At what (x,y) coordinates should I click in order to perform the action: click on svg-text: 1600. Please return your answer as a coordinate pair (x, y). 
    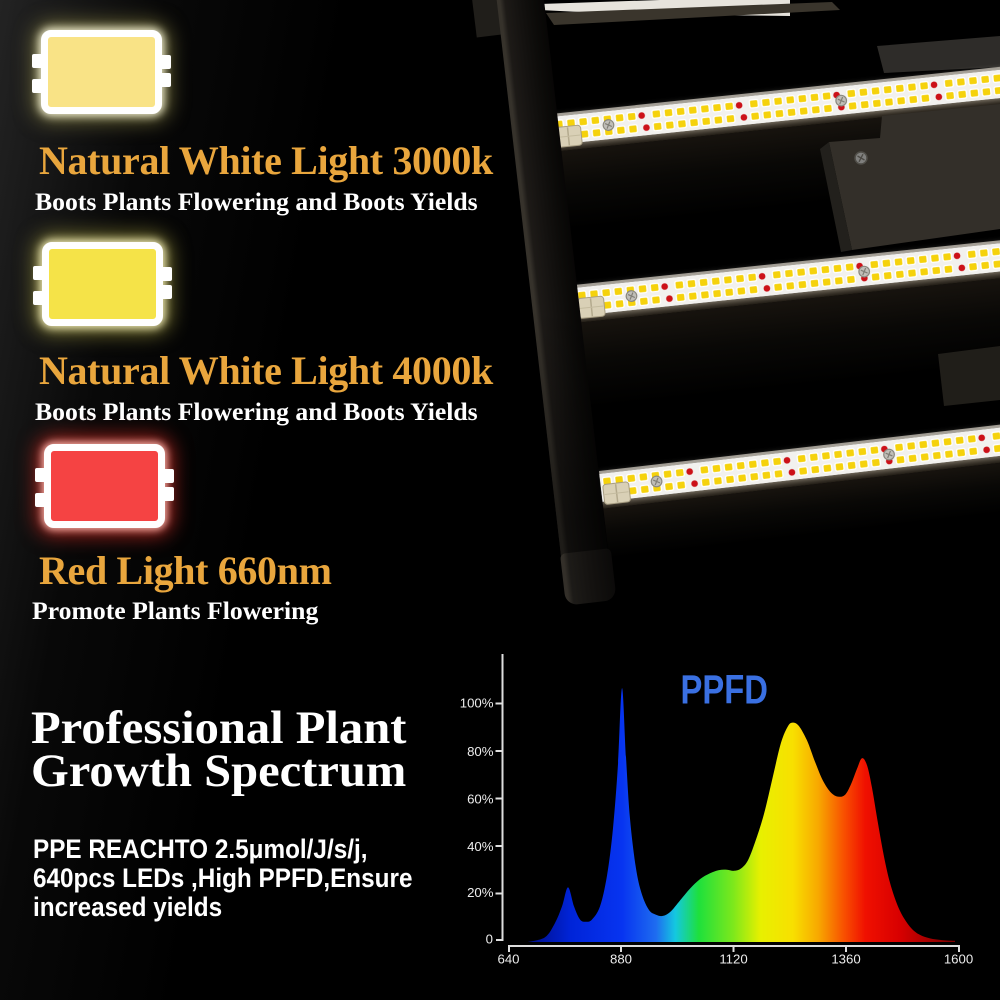
    Looking at the image, I should click on (958, 959).